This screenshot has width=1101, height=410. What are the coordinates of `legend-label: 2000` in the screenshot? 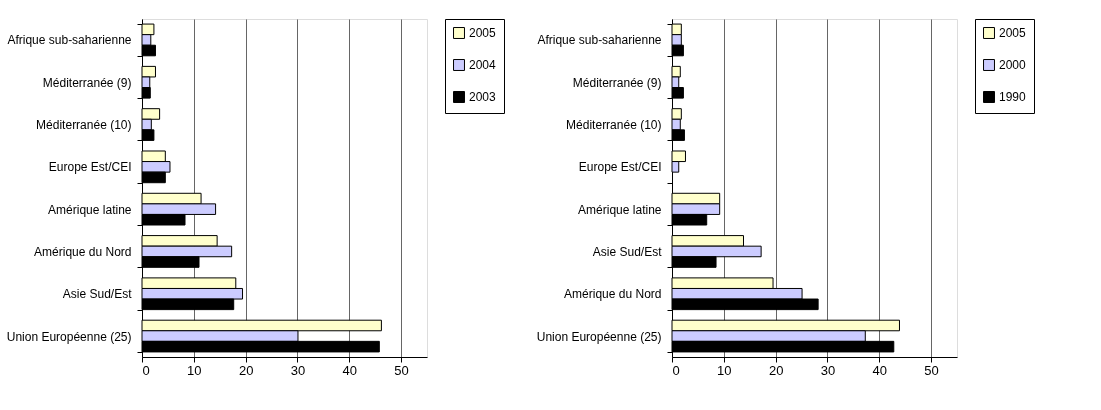 It's located at (1013, 65).